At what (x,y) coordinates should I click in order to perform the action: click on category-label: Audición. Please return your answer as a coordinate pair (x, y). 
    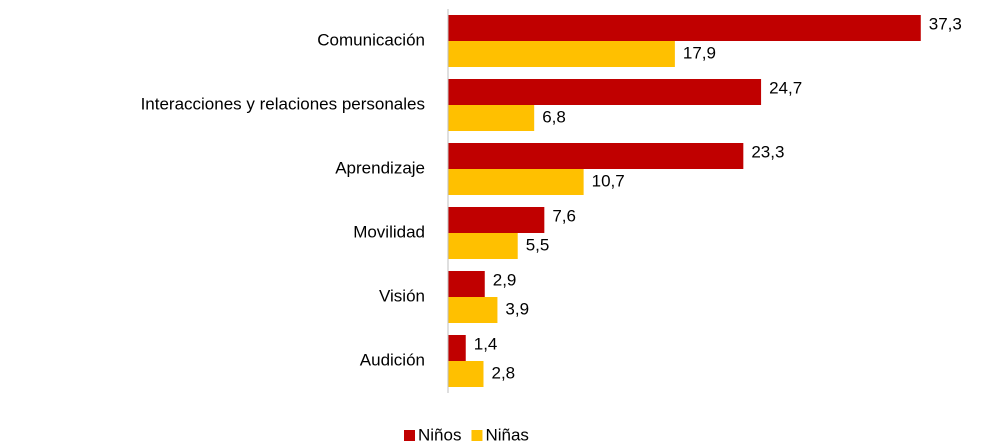
    Looking at the image, I should click on (392, 359).